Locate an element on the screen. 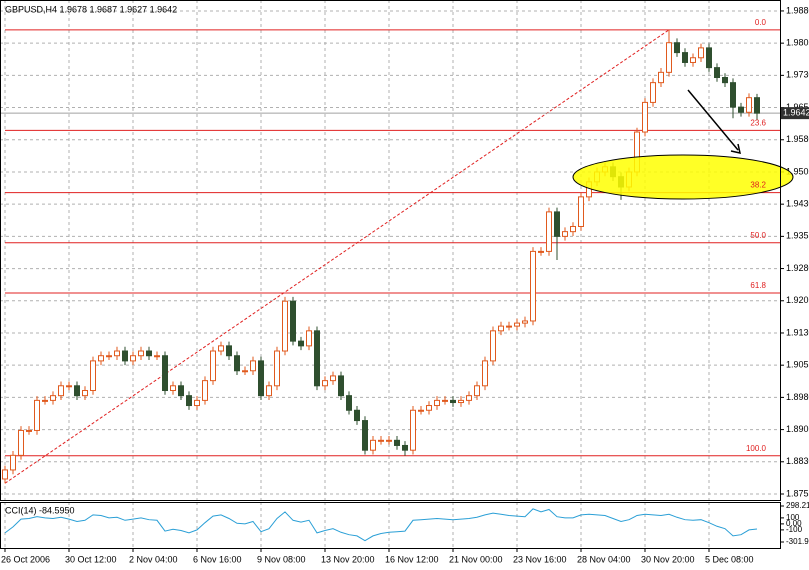 Image resolution: width=809 pixels, height=570 pixels. arrow is located at coordinates (713, 120).